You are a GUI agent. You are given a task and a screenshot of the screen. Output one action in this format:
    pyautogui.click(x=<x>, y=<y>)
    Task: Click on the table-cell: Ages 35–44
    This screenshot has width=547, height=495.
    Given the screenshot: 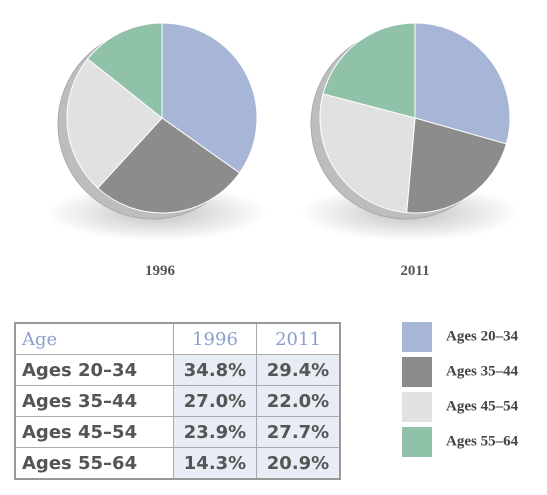 What is the action you would take?
    pyautogui.click(x=94, y=401)
    